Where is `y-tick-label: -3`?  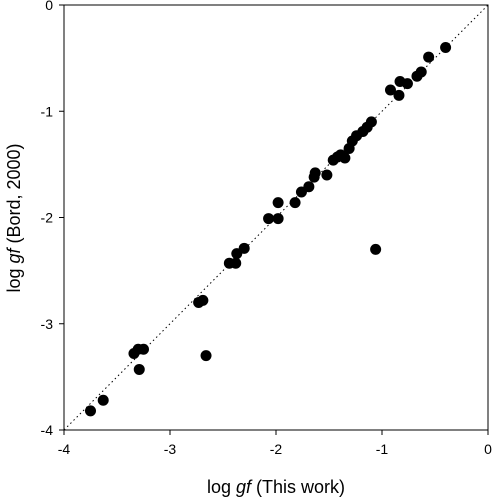
y-tick-label: -3 is located at coordinates (47, 324).